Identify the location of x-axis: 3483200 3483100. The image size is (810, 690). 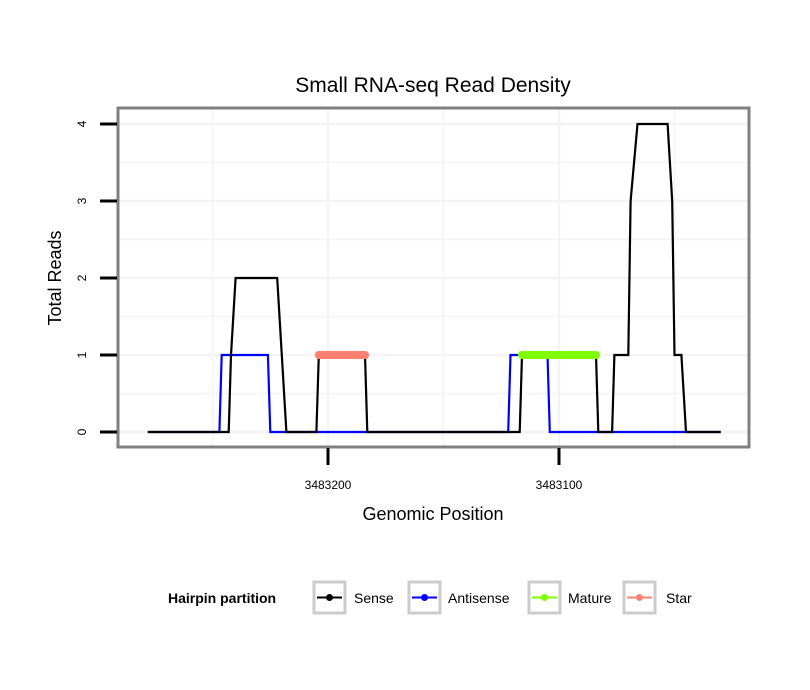
(444, 470).